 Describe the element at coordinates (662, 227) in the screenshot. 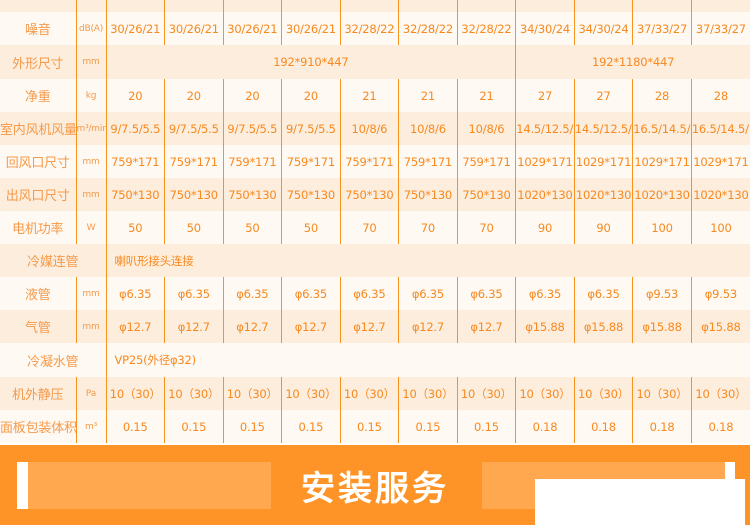

I see `value-cell: 100` at that location.